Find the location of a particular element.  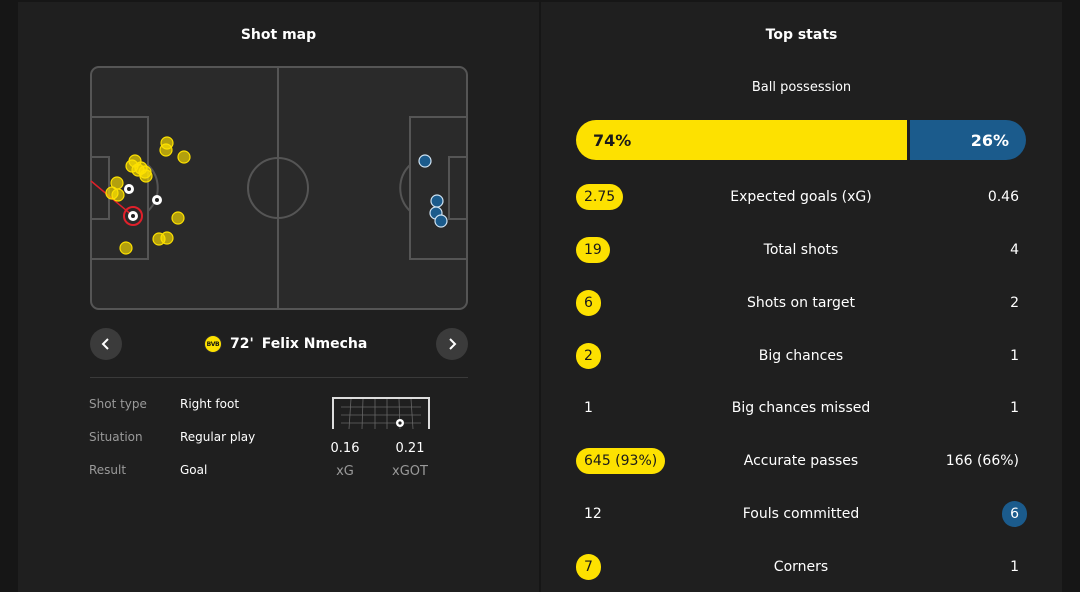

stat-label: Fouls committed is located at coordinates (801, 514).